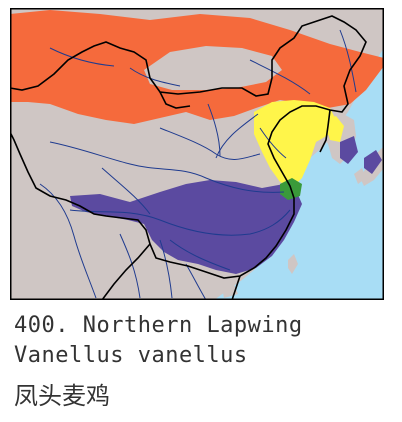 Image resolution: width=402 pixels, height=422 pixels. What do you see at coordinates (186, 227) in the screenshot?
I see `wintering-range` at bounding box center [186, 227].